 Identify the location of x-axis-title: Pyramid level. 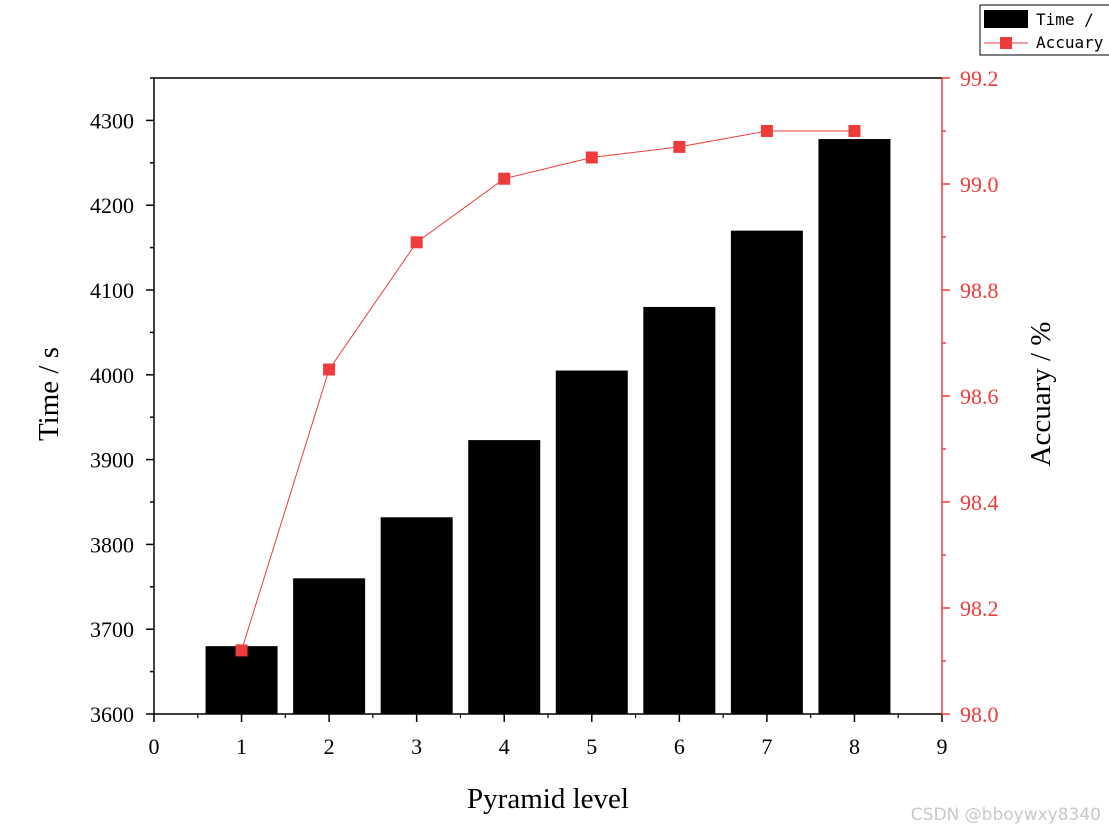
(548, 799).